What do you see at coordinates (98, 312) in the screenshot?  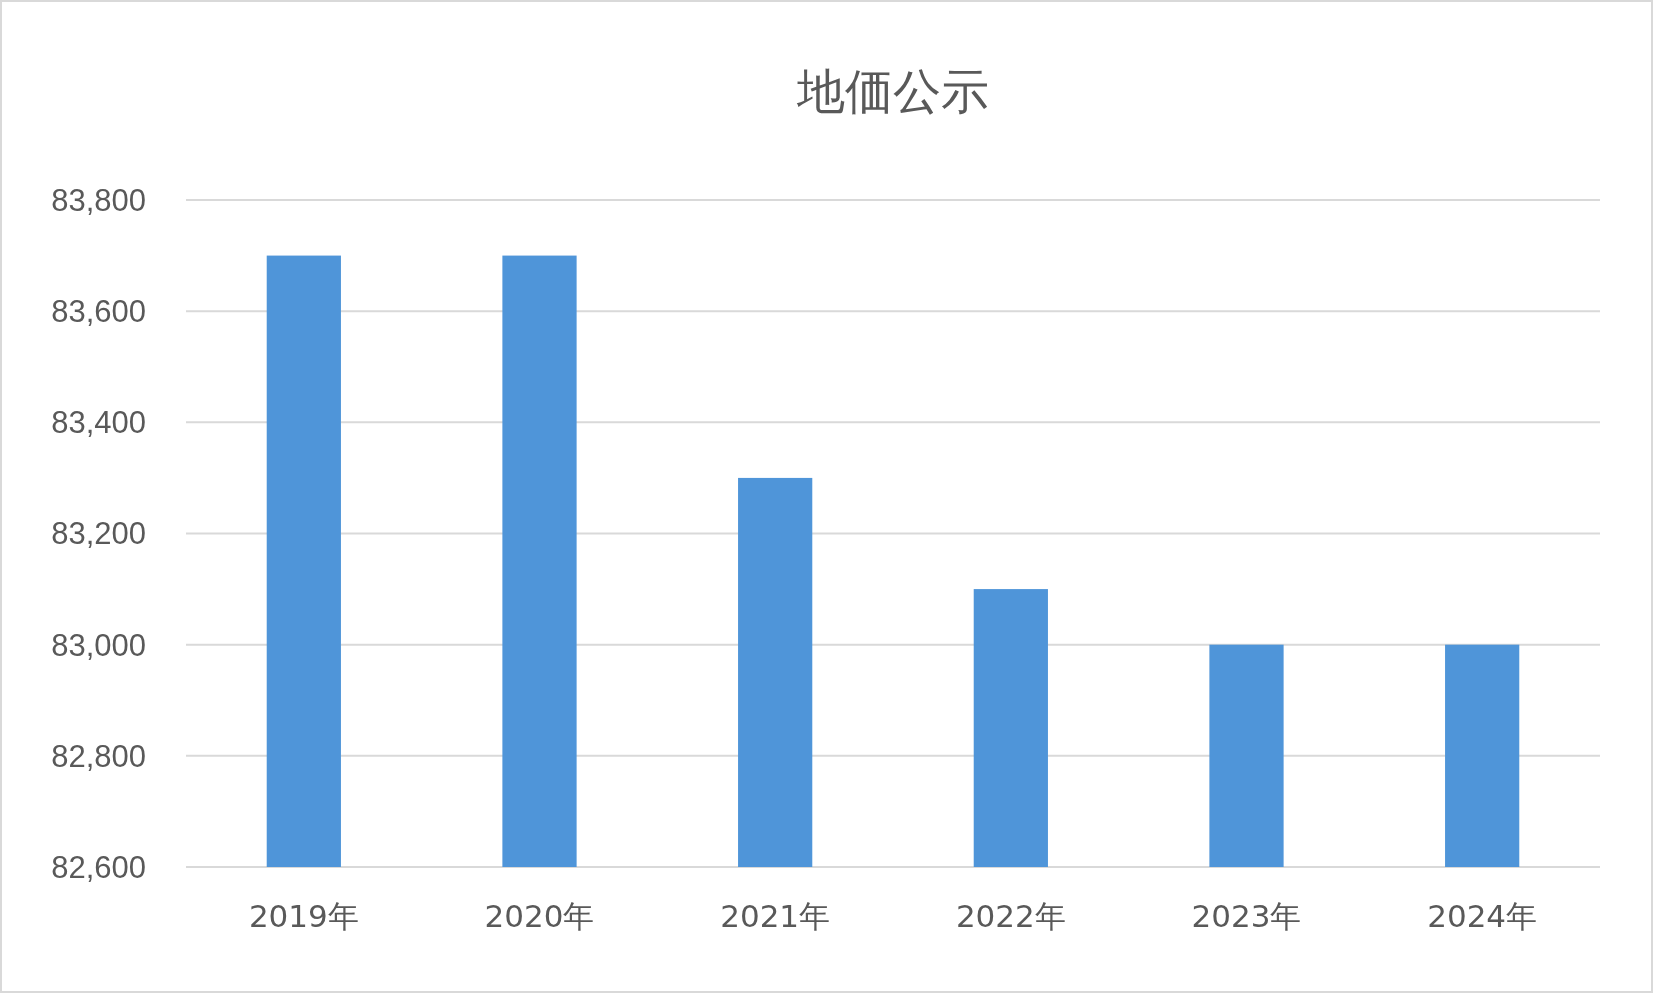 I see `y-tick-label: 83,600` at bounding box center [98, 312].